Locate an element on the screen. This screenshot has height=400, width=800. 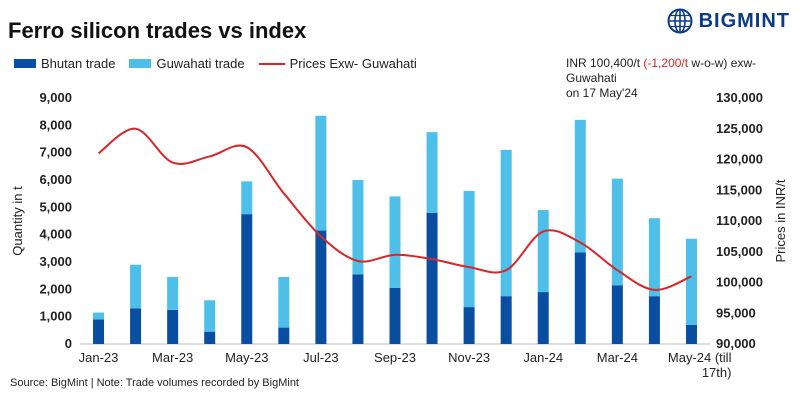
y-tick-label: 9,000 is located at coordinates (55, 97).